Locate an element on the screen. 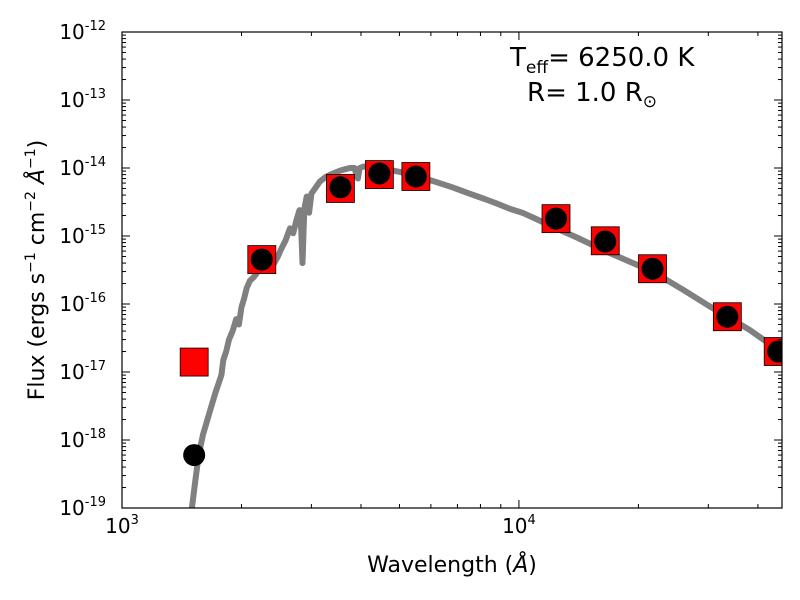 This screenshot has width=800, height=600. teff-annotation: Teff= 6250.0 K is located at coordinates (602, 60).